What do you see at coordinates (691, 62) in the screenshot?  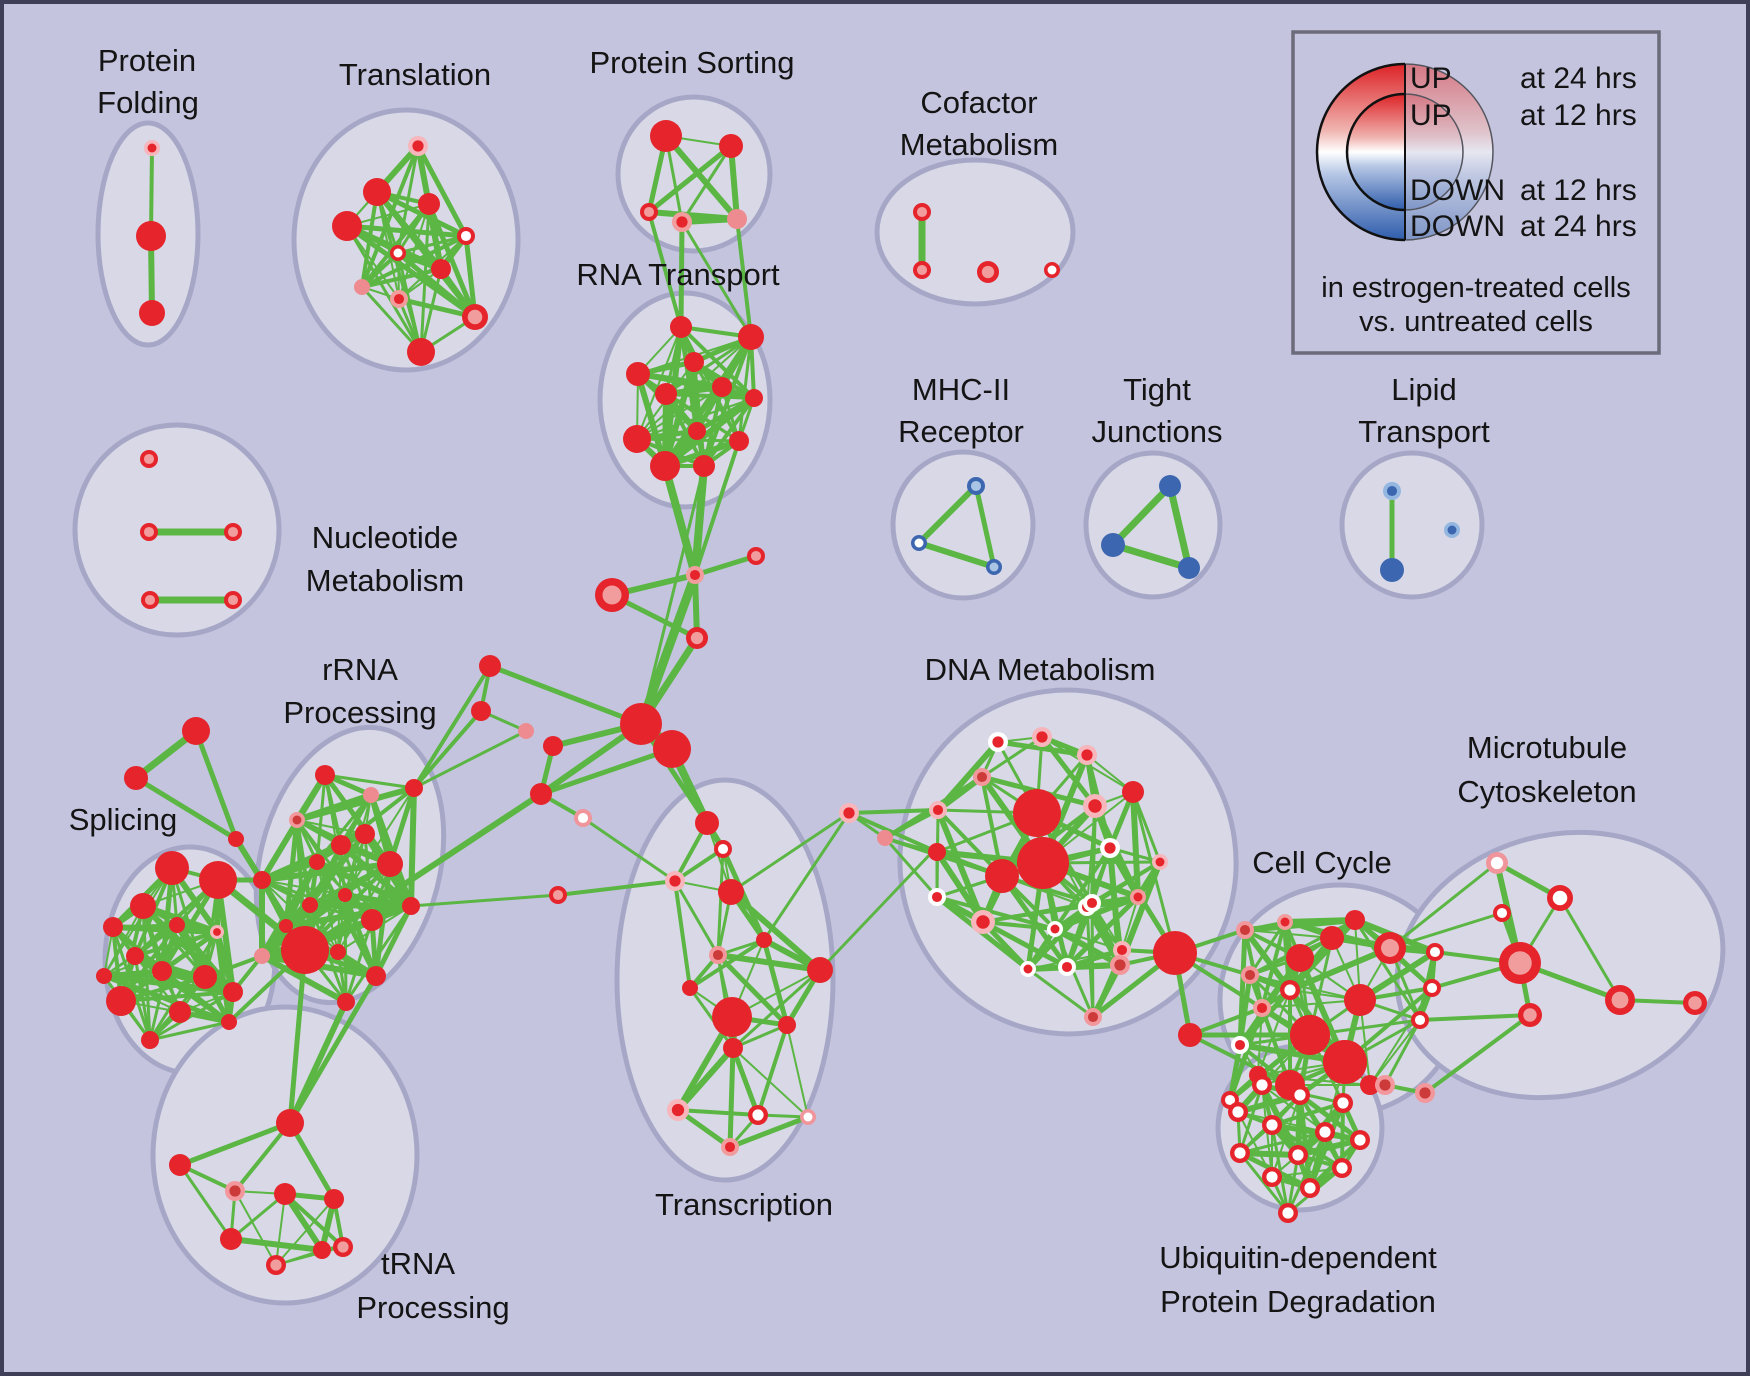 I see `cluster-label-protein-sorting: Protein Sorting` at bounding box center [691, 62].